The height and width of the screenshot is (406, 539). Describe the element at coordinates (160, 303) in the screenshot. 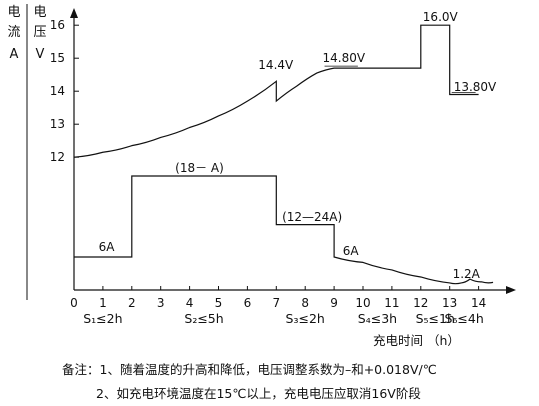

I see `x-tick-label: 3` at that location.